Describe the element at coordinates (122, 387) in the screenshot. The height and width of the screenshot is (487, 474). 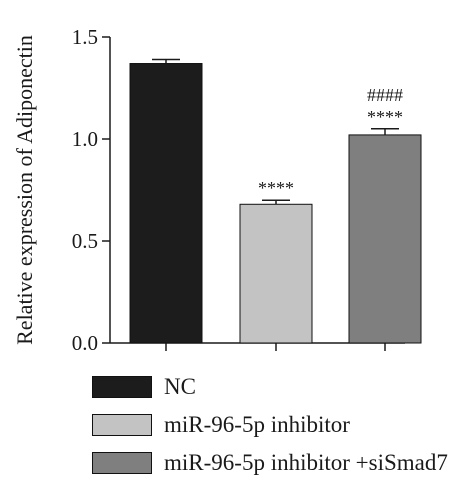
I see `legend-swatch-nc` at that location.